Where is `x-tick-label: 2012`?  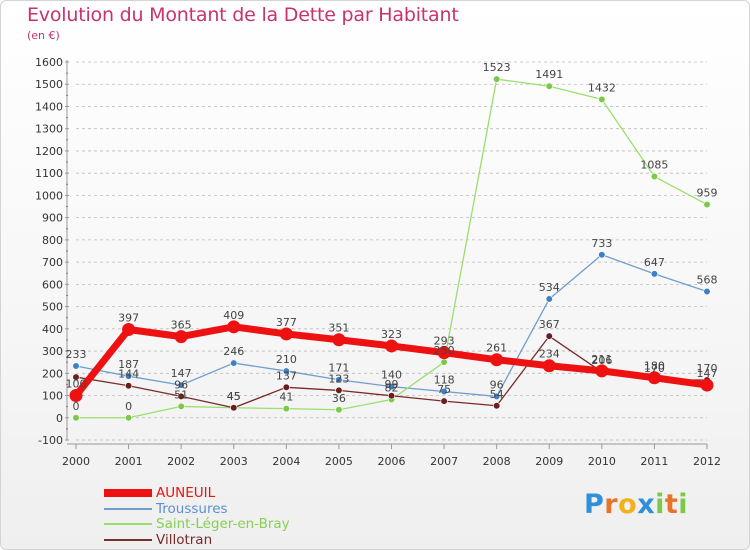
x-tick-label: 2012 is located at coordinates (707, 461).